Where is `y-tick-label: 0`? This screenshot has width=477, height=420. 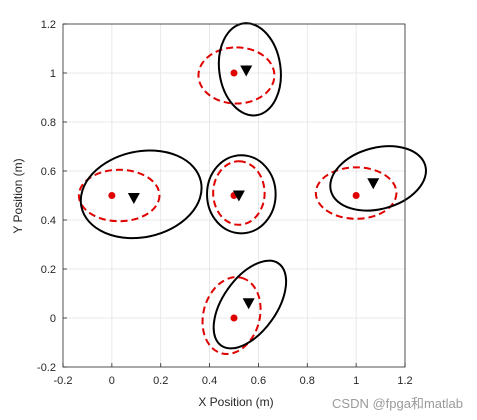
y-tick-label: 0 is located at coordinates (53, 319).